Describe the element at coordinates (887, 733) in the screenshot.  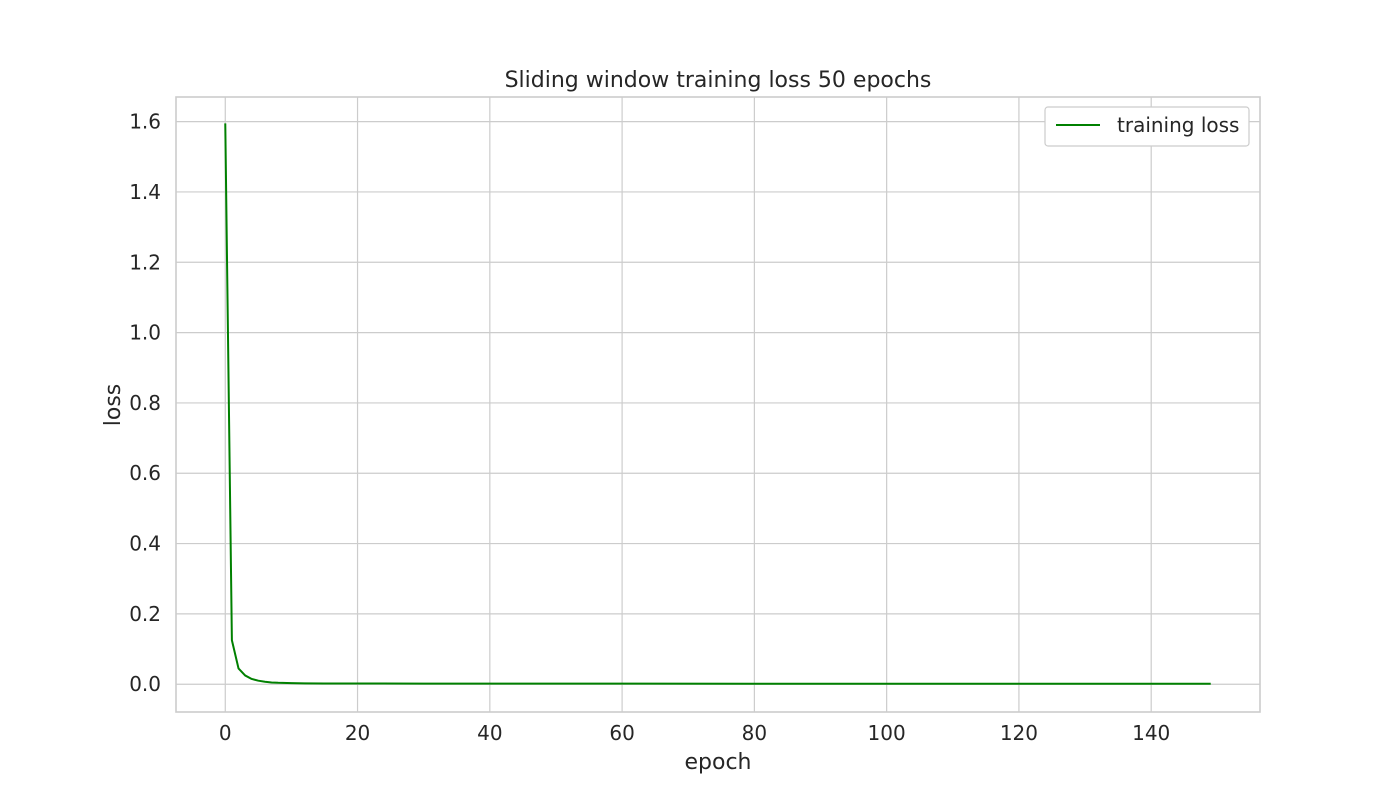
I see `x-tick-label: 100` at that location.